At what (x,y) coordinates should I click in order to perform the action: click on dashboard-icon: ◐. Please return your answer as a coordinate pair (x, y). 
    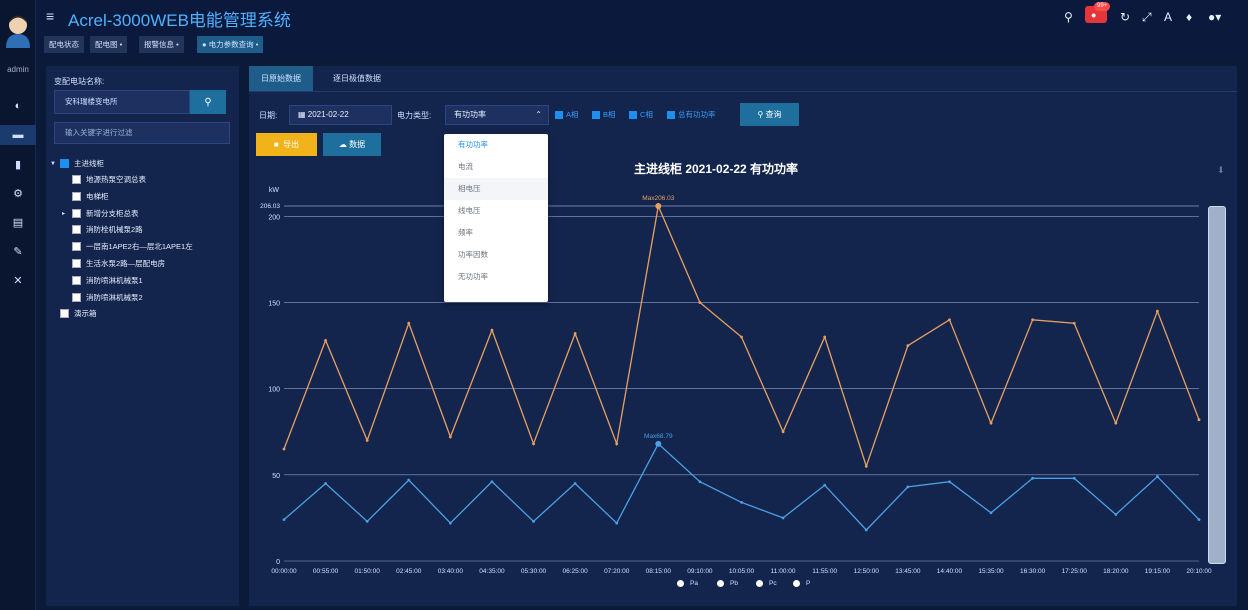
    Looking at the image, I should click on (18, 106).